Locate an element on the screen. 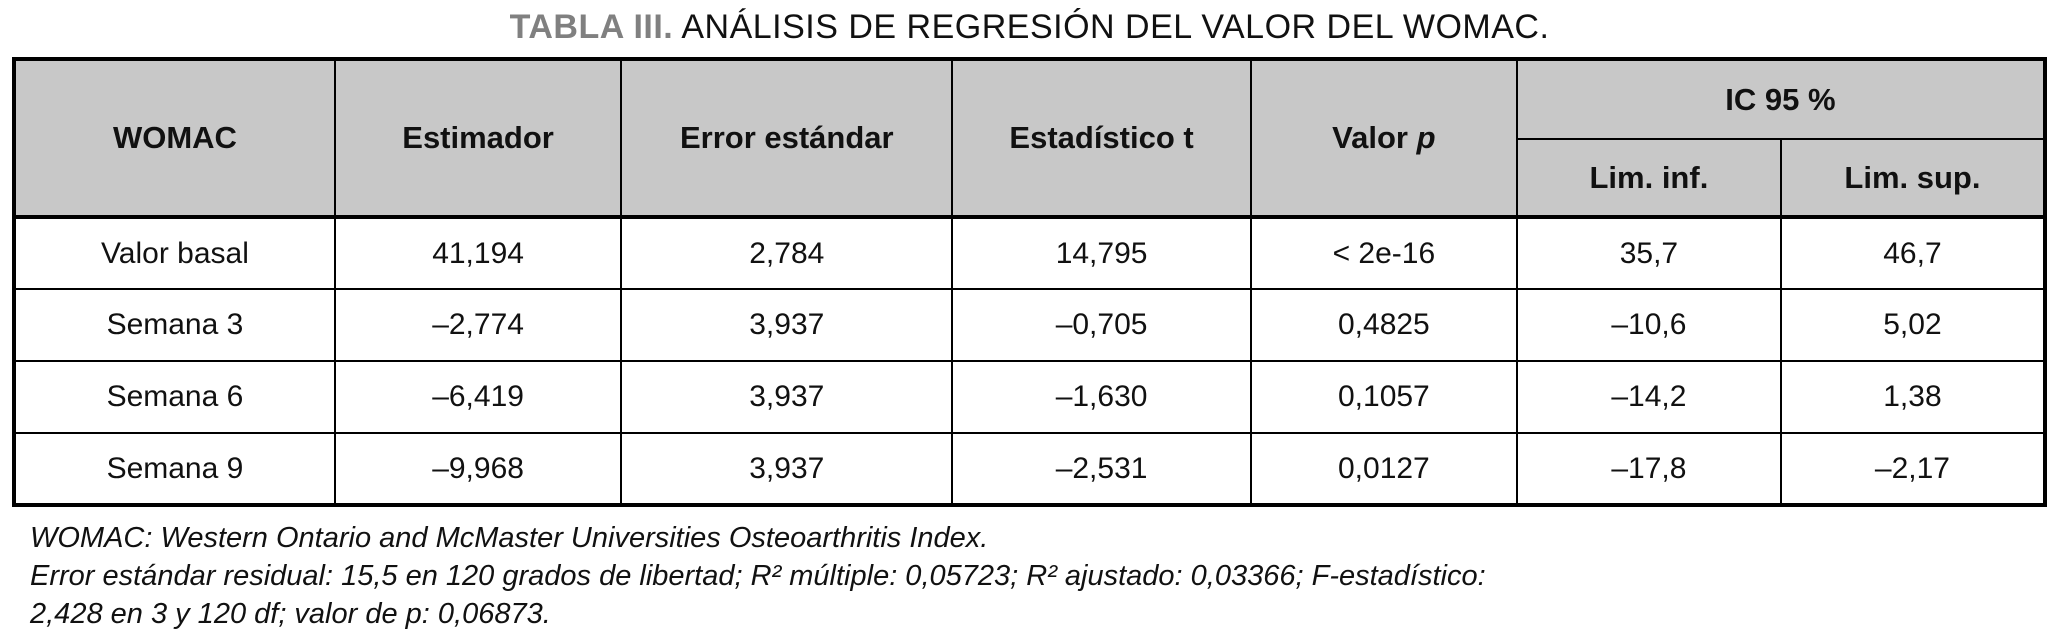 Image resolution: width=2059 pixels, height=640 pixels. header-row-sub: Lim. inf. Lim. sup. is located at coordinates (1030, 178).